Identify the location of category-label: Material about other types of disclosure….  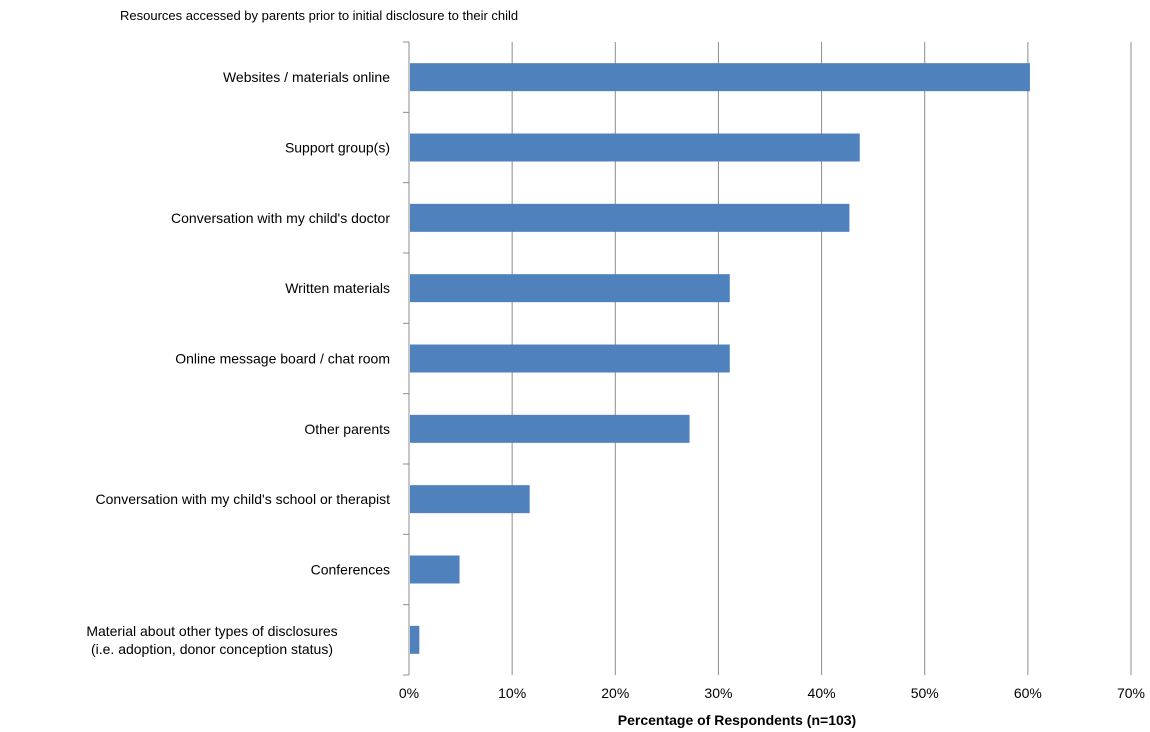
(211, 640).